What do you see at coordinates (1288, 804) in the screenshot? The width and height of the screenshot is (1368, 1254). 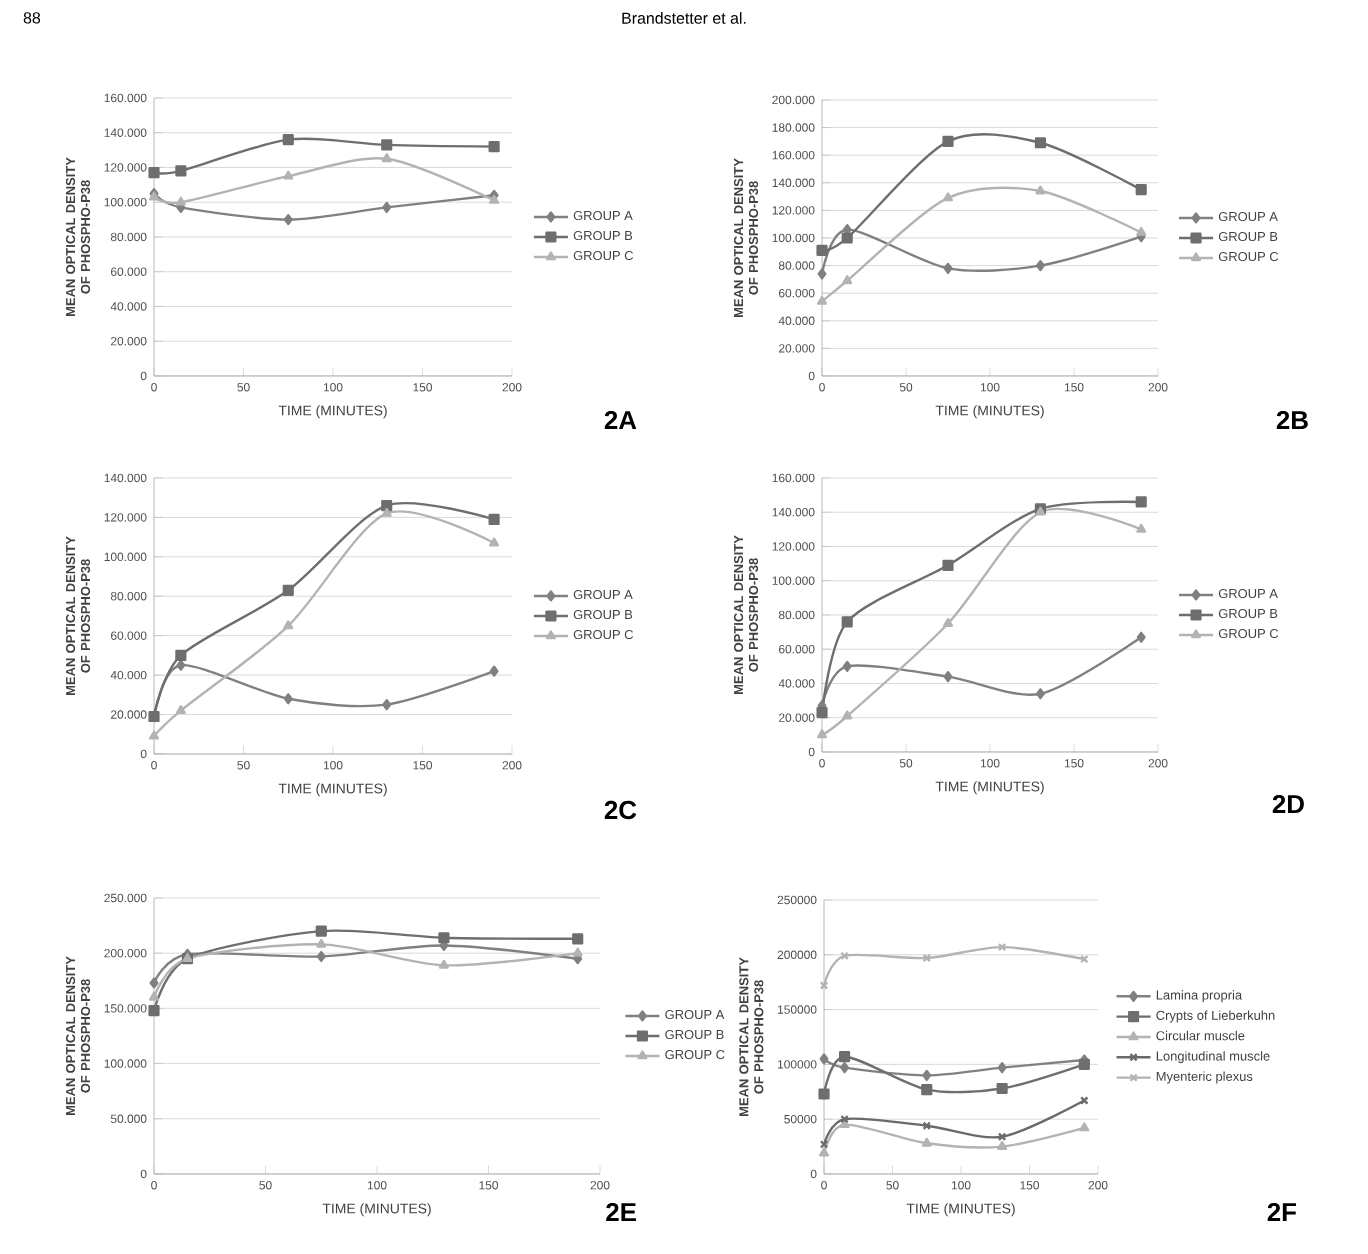 I see `text: 2D` at bounding box center [1288, 804].